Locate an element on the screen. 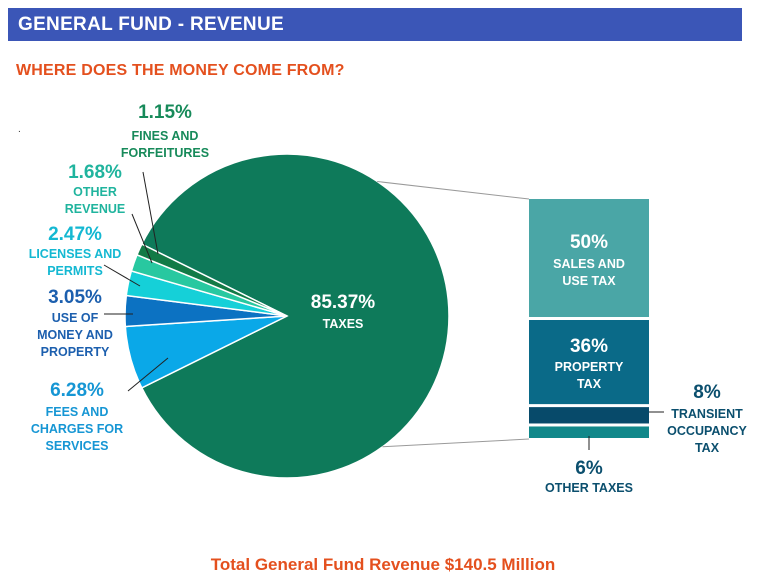 This screenshot has width=766, height=586. slice-pct-taxes: 85.37% is located at coordinates (343, 302).